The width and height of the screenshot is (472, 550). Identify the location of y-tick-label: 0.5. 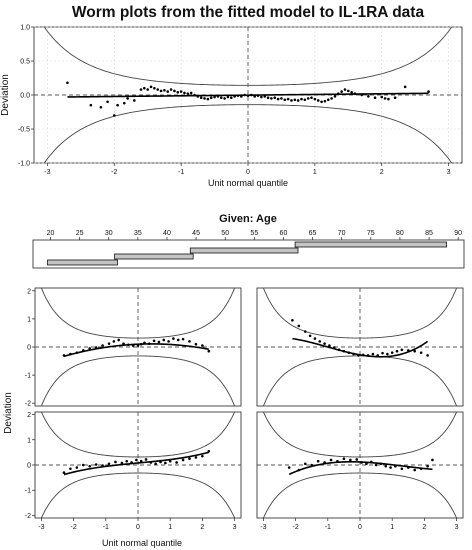
(25, 62).